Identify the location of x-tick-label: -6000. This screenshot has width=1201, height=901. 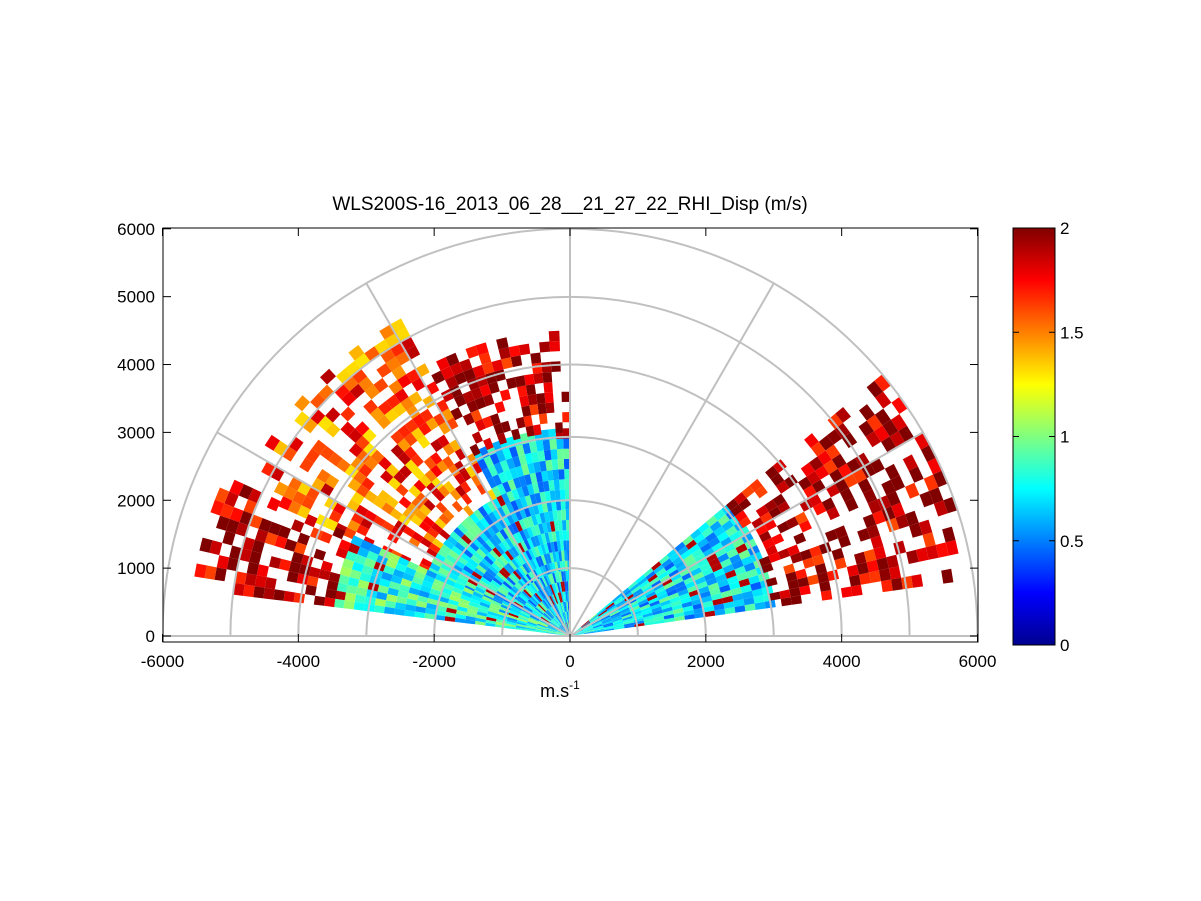
(162, 661).